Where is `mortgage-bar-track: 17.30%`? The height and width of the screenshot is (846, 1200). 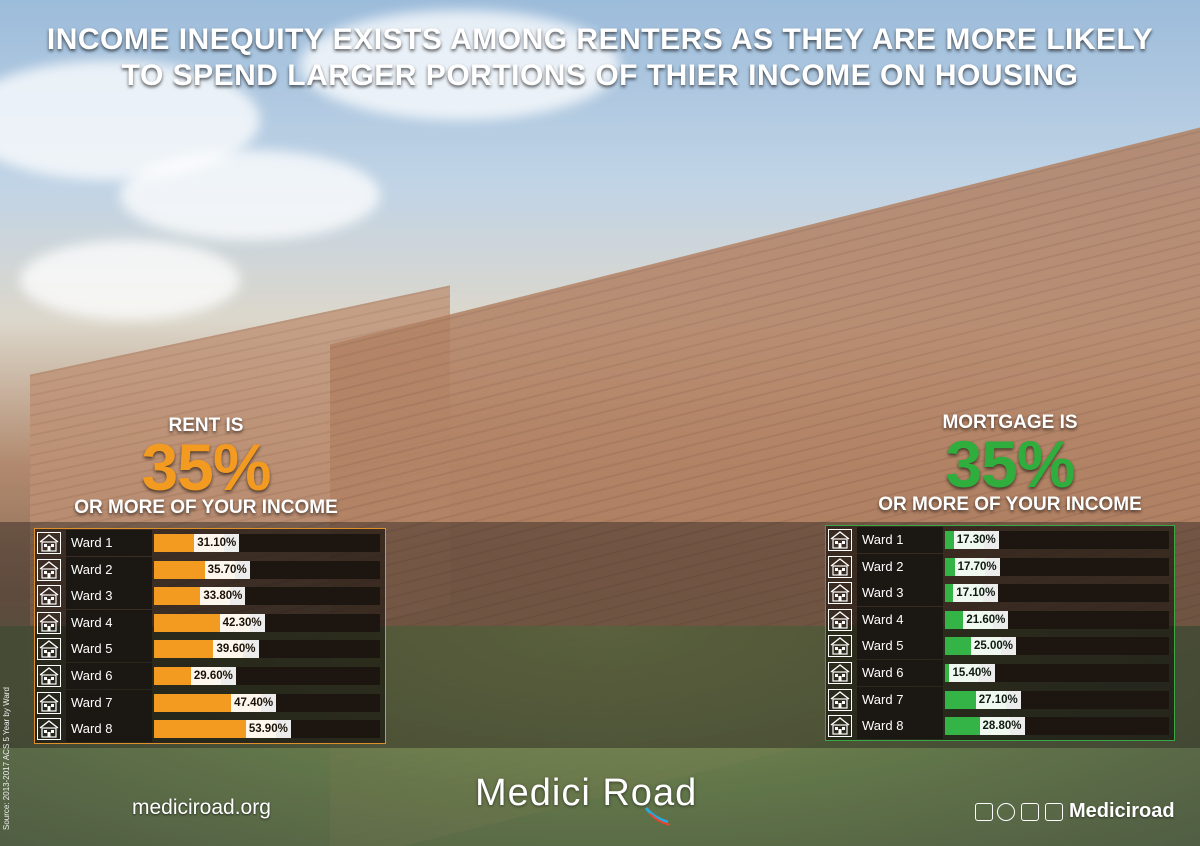
mortgage-bar-track: 17.30% is located at coordinates (1057, 540).